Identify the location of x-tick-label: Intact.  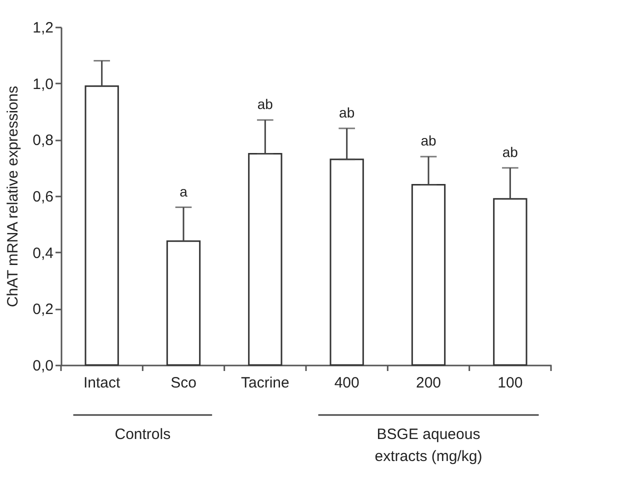
(102, 383).